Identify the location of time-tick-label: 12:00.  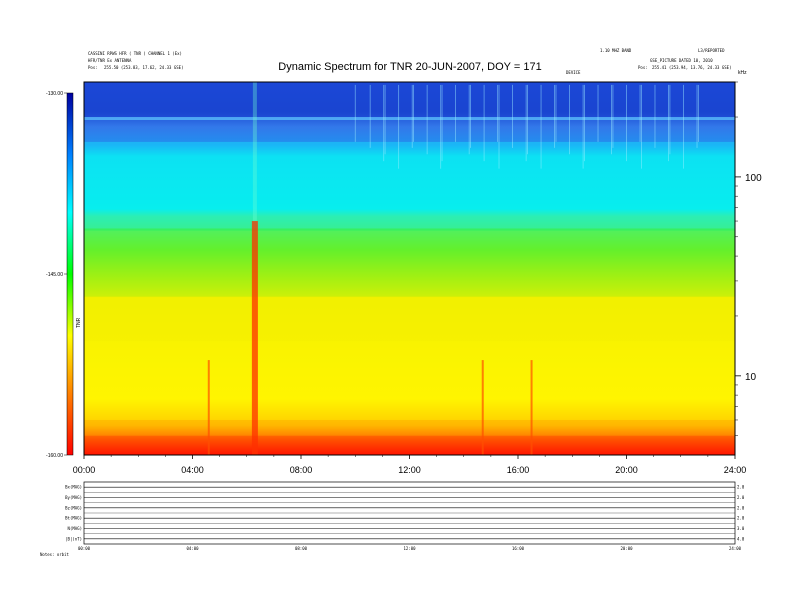
(409, 470).